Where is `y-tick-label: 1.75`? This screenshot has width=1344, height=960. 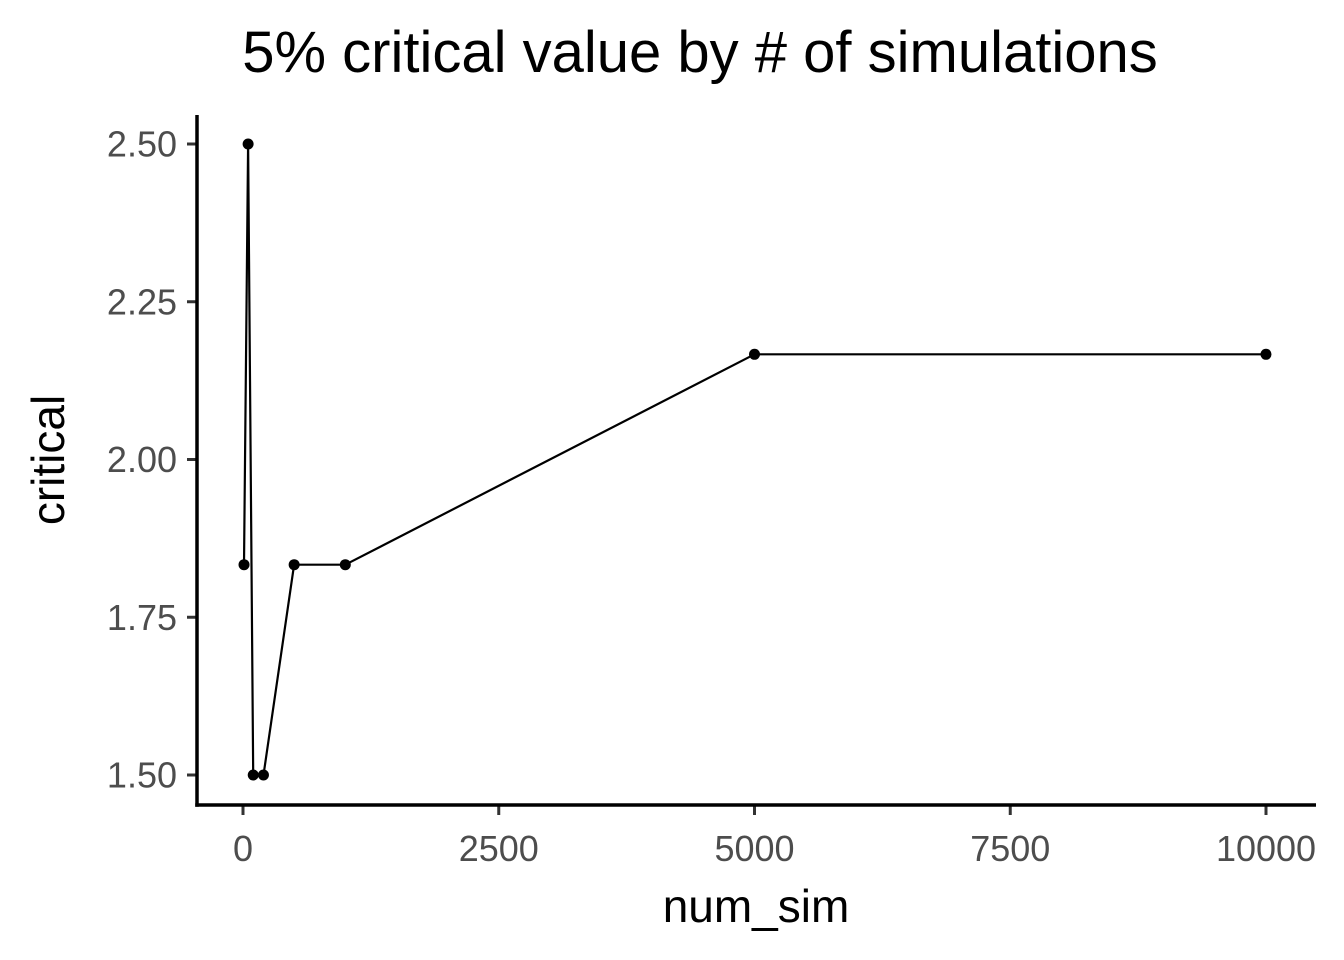
y-tick-label: 1.75 is located at coordinates (142, 617).